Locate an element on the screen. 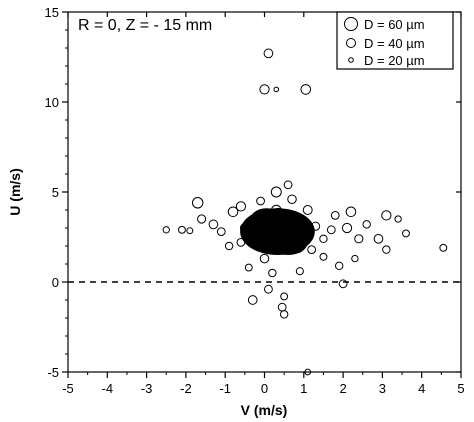 Image resolution: width=474 pixels, height=422 pixels. y-tick-label: 0 is located at coordinates (55, 282).